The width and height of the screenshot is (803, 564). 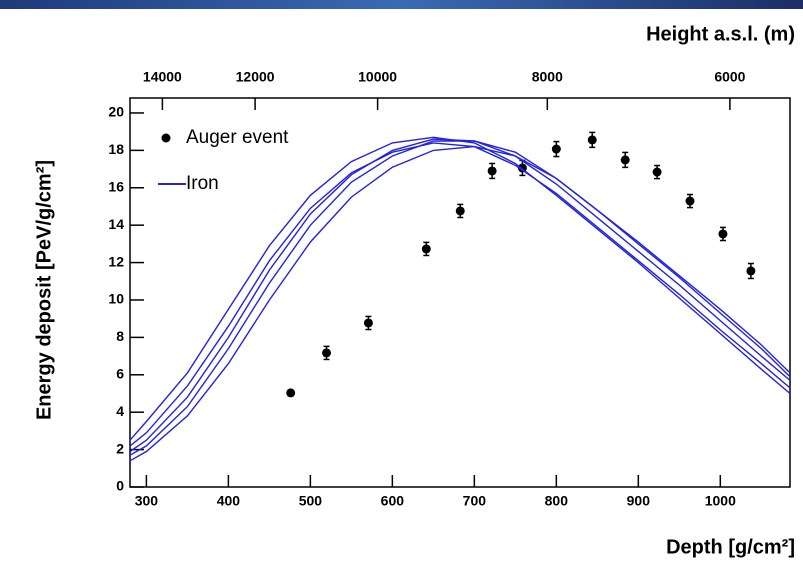 What do you see at coordinates (557, 501) in the screenshot?
I see `x-tick-label: 800` at bounding box center [557, 501].